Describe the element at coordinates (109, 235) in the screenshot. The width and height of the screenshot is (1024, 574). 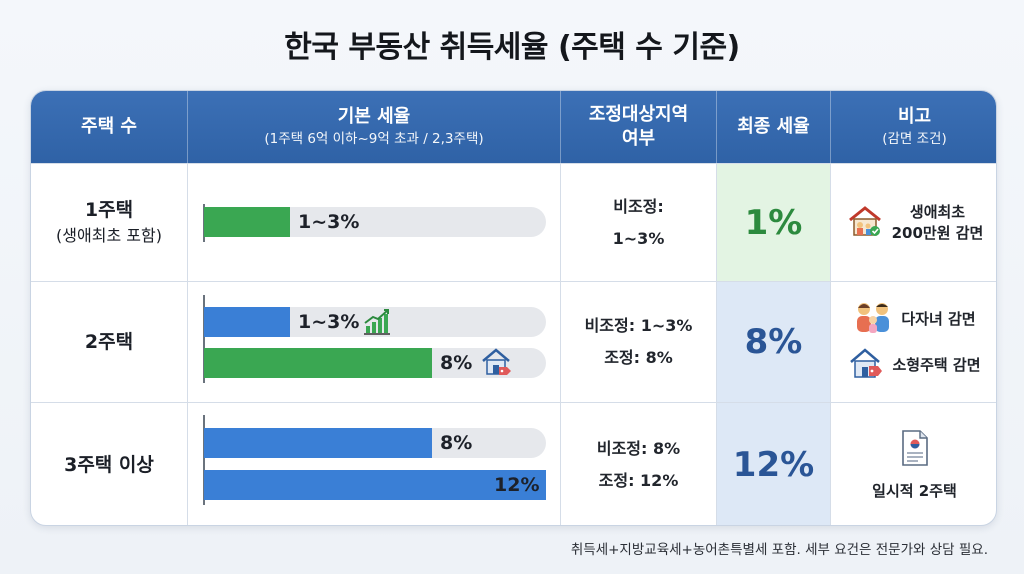
I see `row-1-sublabel: (생애최초 포함)` at that location.